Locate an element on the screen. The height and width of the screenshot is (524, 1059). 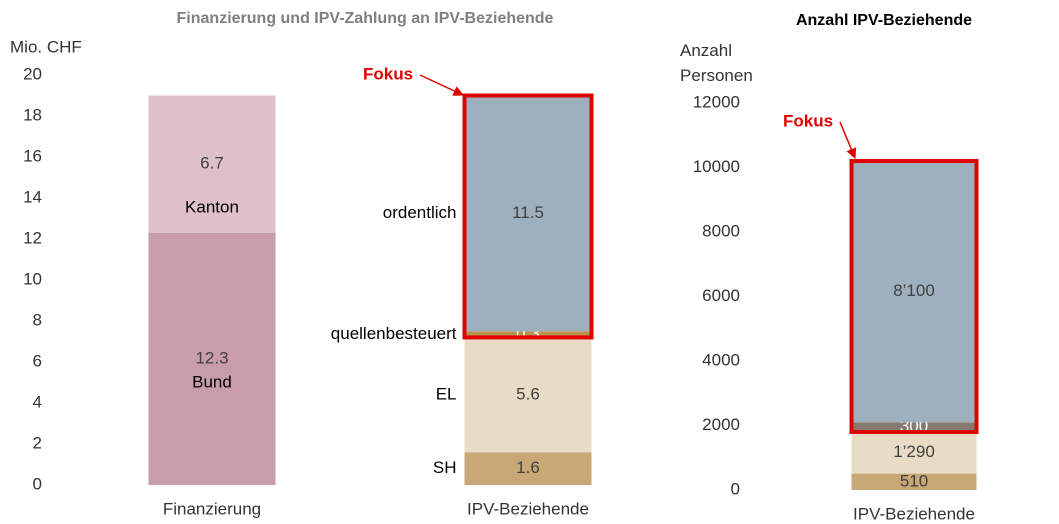
y-tick-label: 8 is located at coordinates (37, 319).